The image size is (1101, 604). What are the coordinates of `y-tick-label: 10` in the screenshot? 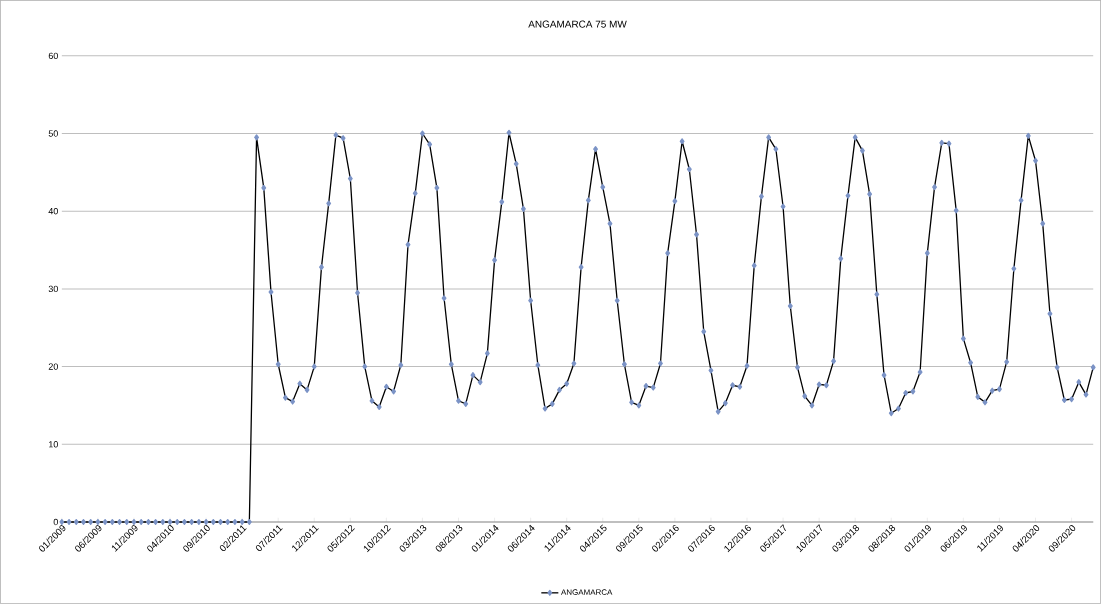 It's located at (53, 444).